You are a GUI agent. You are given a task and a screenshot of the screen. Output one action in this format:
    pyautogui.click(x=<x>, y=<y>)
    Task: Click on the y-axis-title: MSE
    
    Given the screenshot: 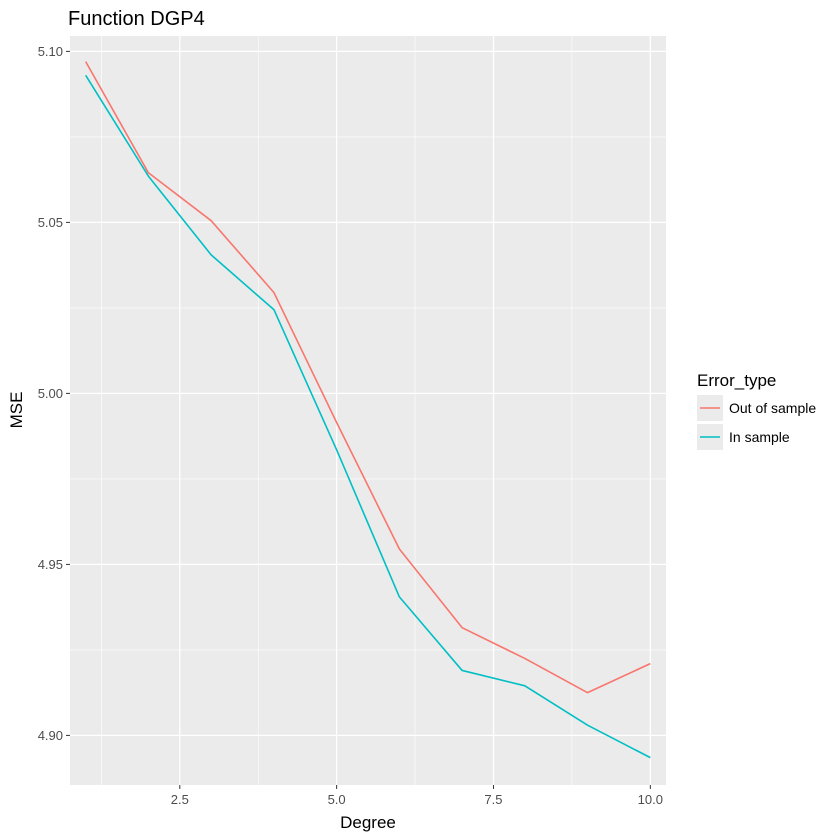 What is the action you would take?
    pyautogui.click(x=16, y=410)
    